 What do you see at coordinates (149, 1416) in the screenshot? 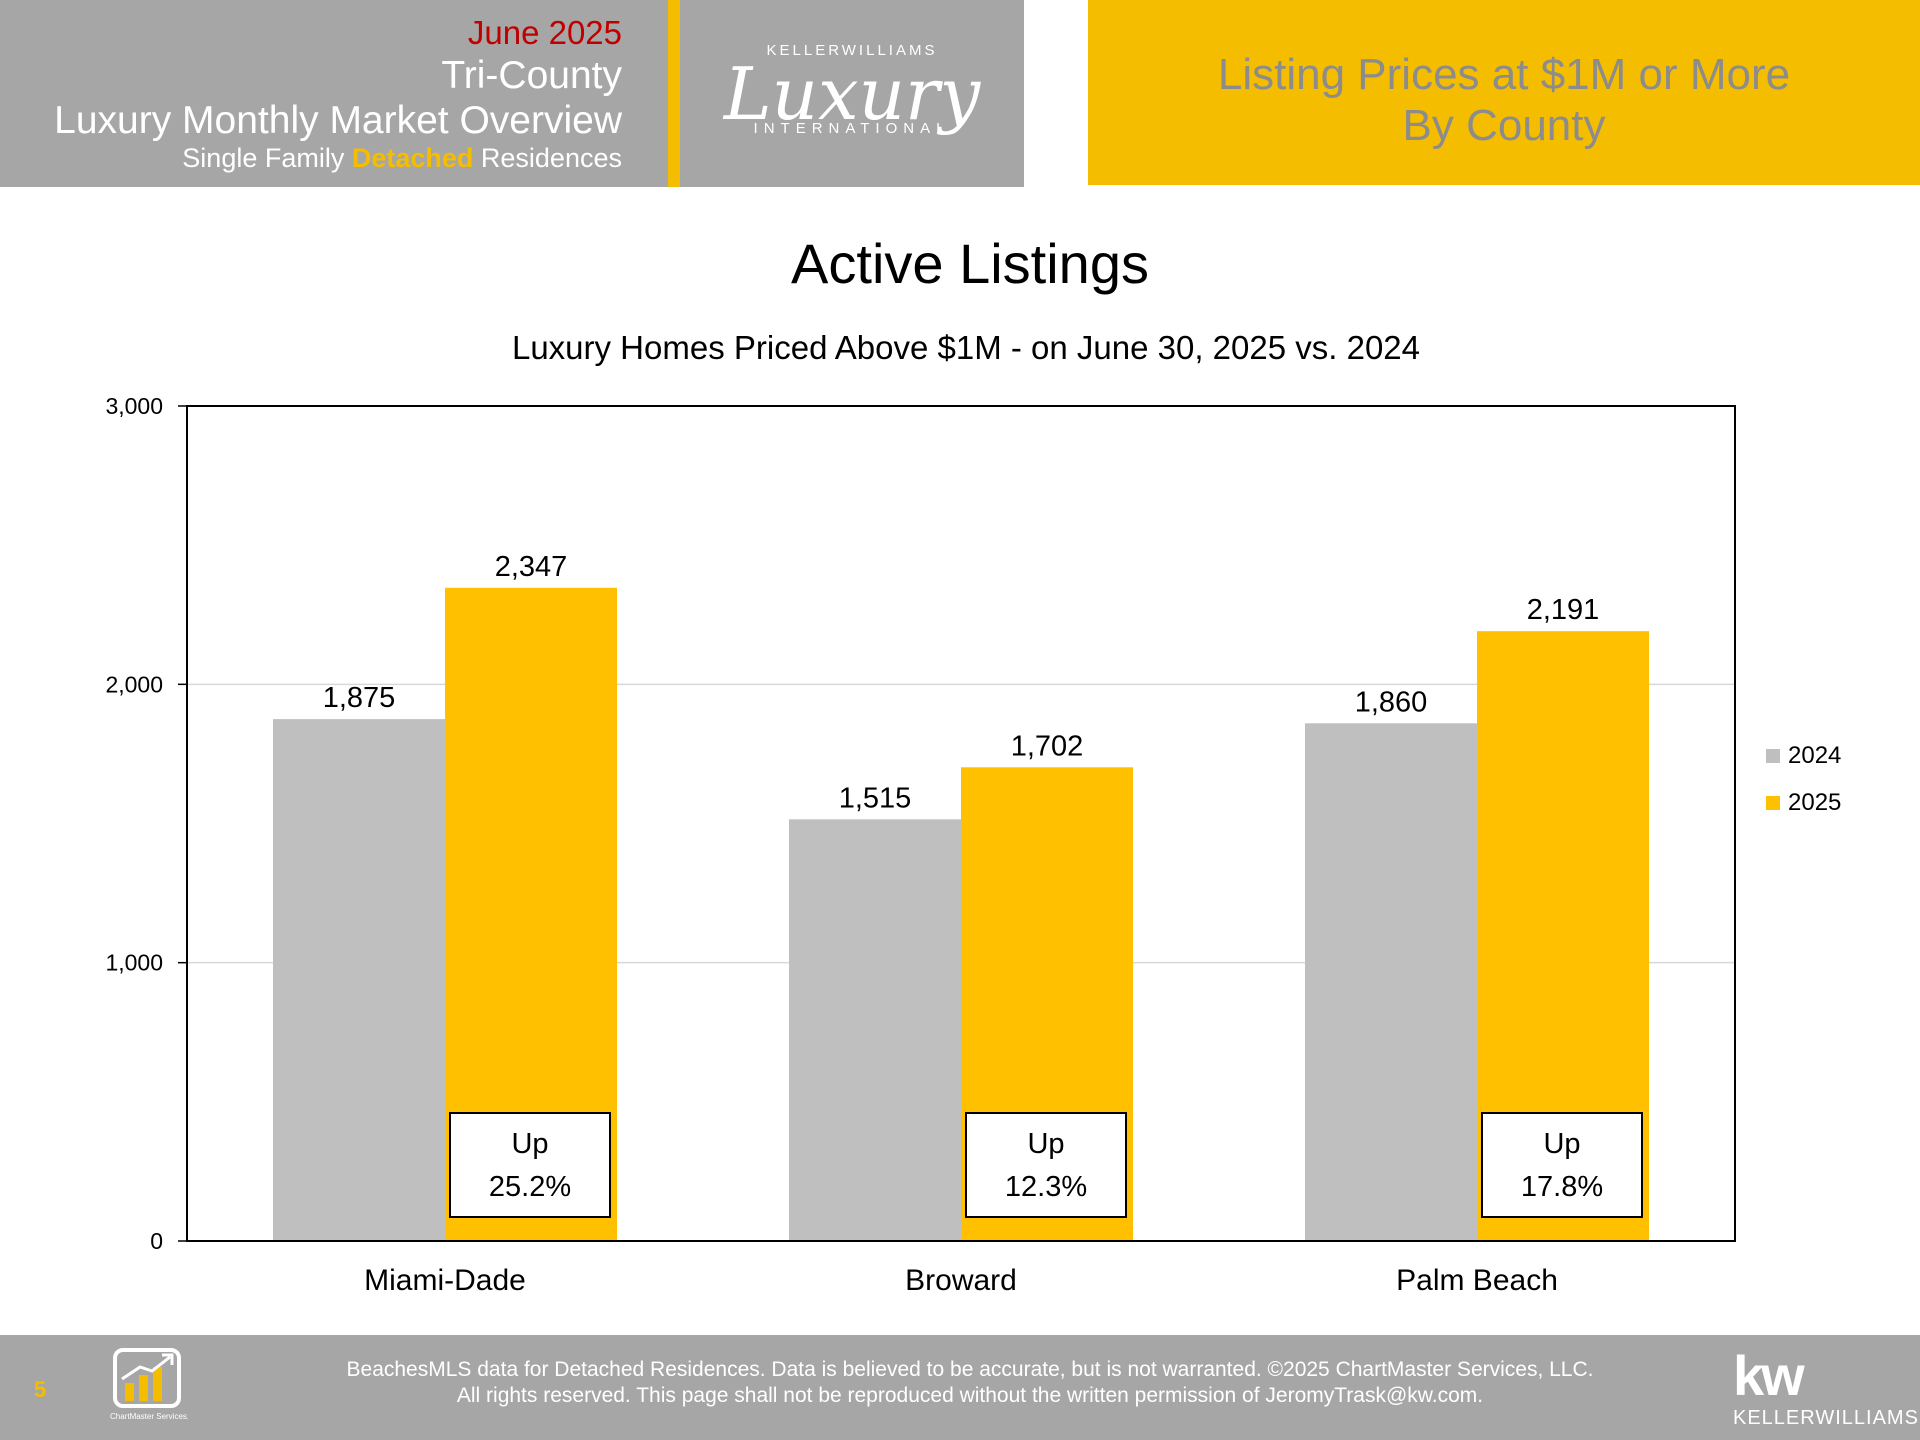
I see `cm-logo-text: ChartMaster Services, LLC` at bounding box center [149, 1416].